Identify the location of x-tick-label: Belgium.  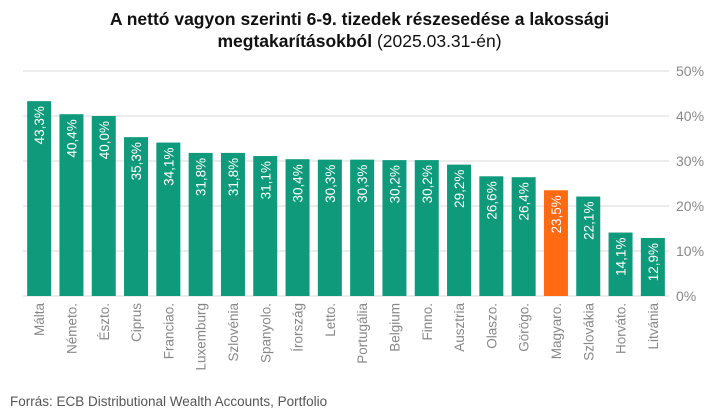
(394, 327).